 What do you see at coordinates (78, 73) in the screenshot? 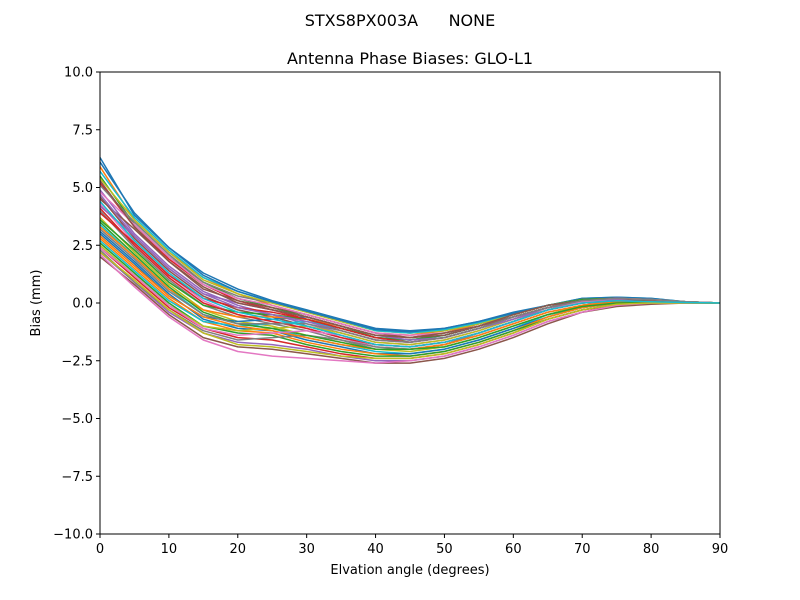
I see `y-tick-label: 10.0` at bounding box center [78, 73].